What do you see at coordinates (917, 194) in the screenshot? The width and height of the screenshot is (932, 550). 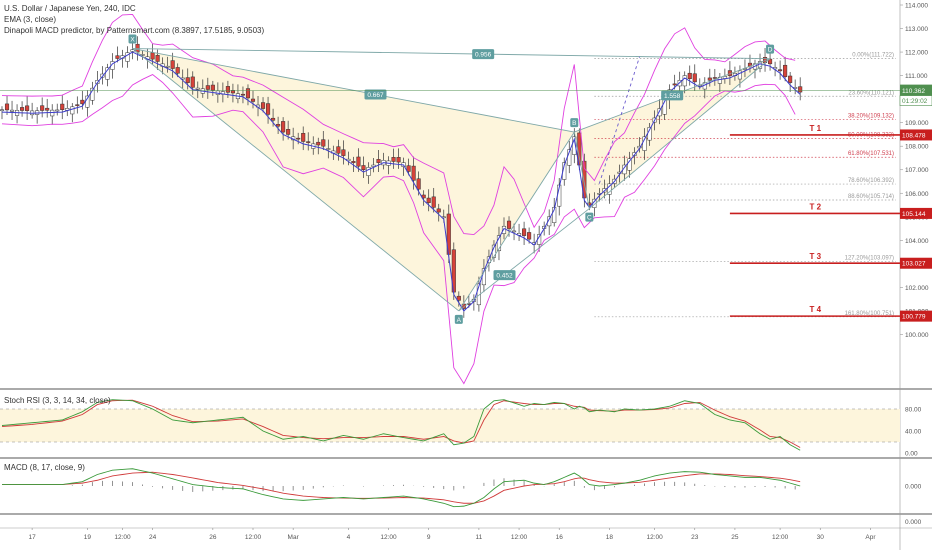 I see `price-tick-label: 106.000` at bounding box center [917, 194].